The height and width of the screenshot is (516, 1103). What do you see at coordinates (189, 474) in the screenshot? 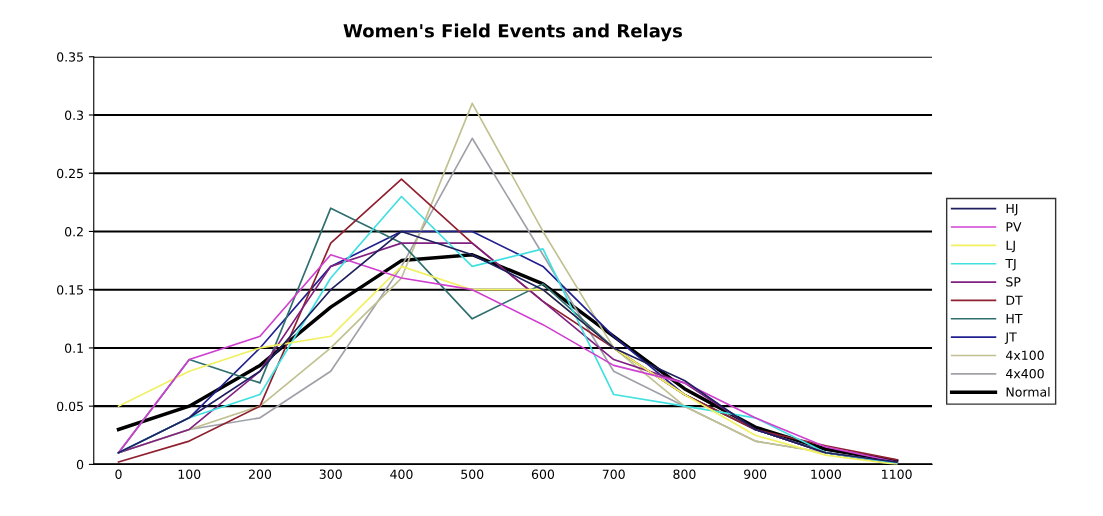
I see `x-tick-label: 100` at bounding box center [189, 474].